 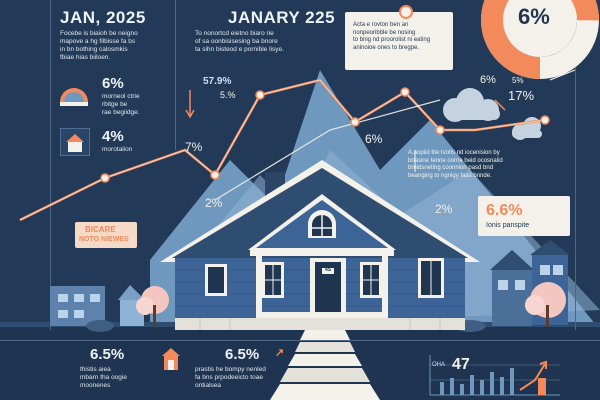 I want to click on header-mid-date: JANARY 225, so click(x=282, y=17).